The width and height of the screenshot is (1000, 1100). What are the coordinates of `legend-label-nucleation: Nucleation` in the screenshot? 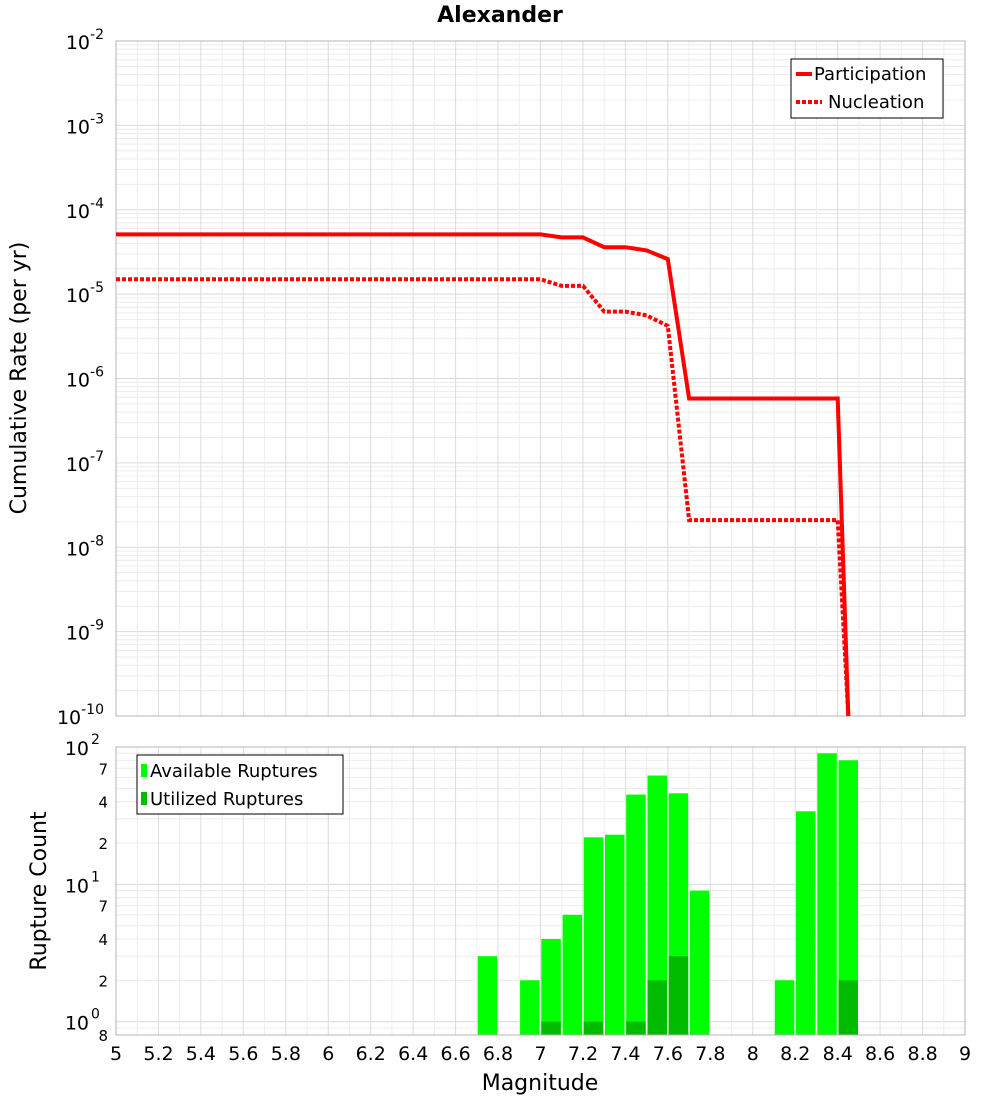 It's located at (876, 102).